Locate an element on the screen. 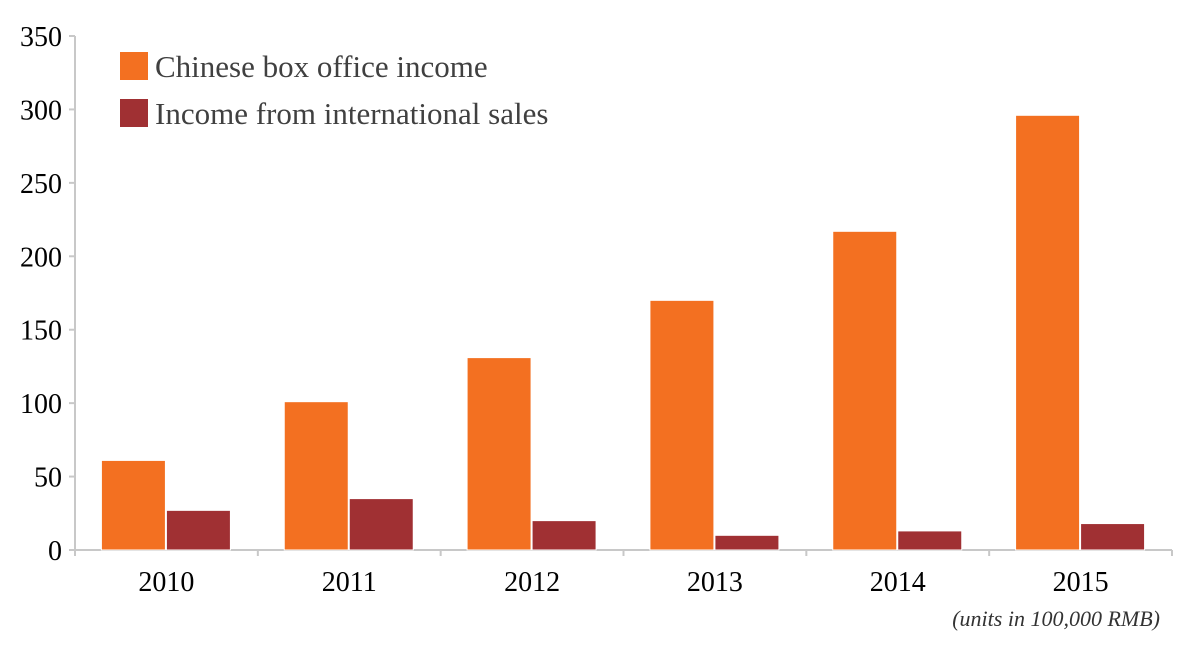 Image resolution: width=1183 pixels, height=660 pixels. x-tick-label: 2014 is located at coordinates (898, 582).